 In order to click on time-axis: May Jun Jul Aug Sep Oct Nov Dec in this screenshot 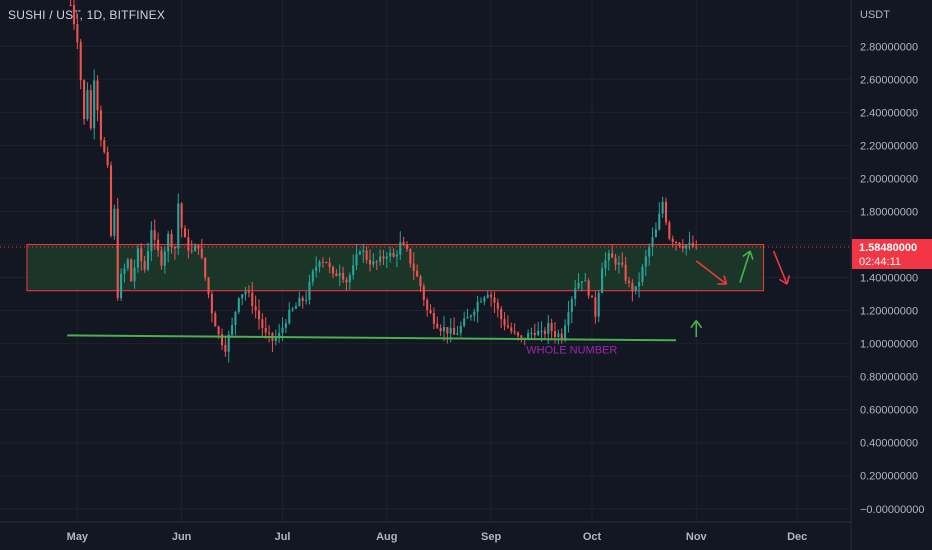, I will do `click(437, 537)`.